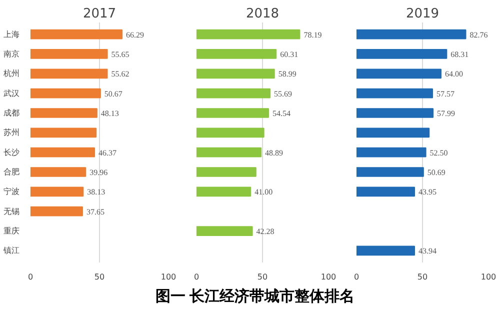  What do you see at coordinates (12, 93) in the screenshot?
I see `y-tick-label: 武汉` at bounding box center [12, 93].